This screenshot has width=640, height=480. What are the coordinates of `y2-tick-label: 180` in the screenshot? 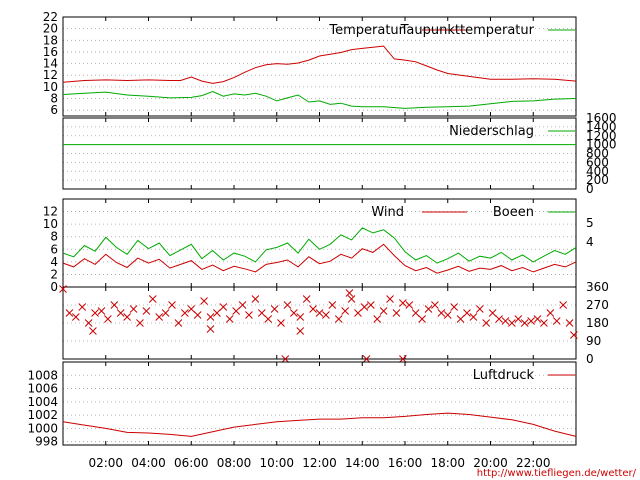 It's located at (597, 323).